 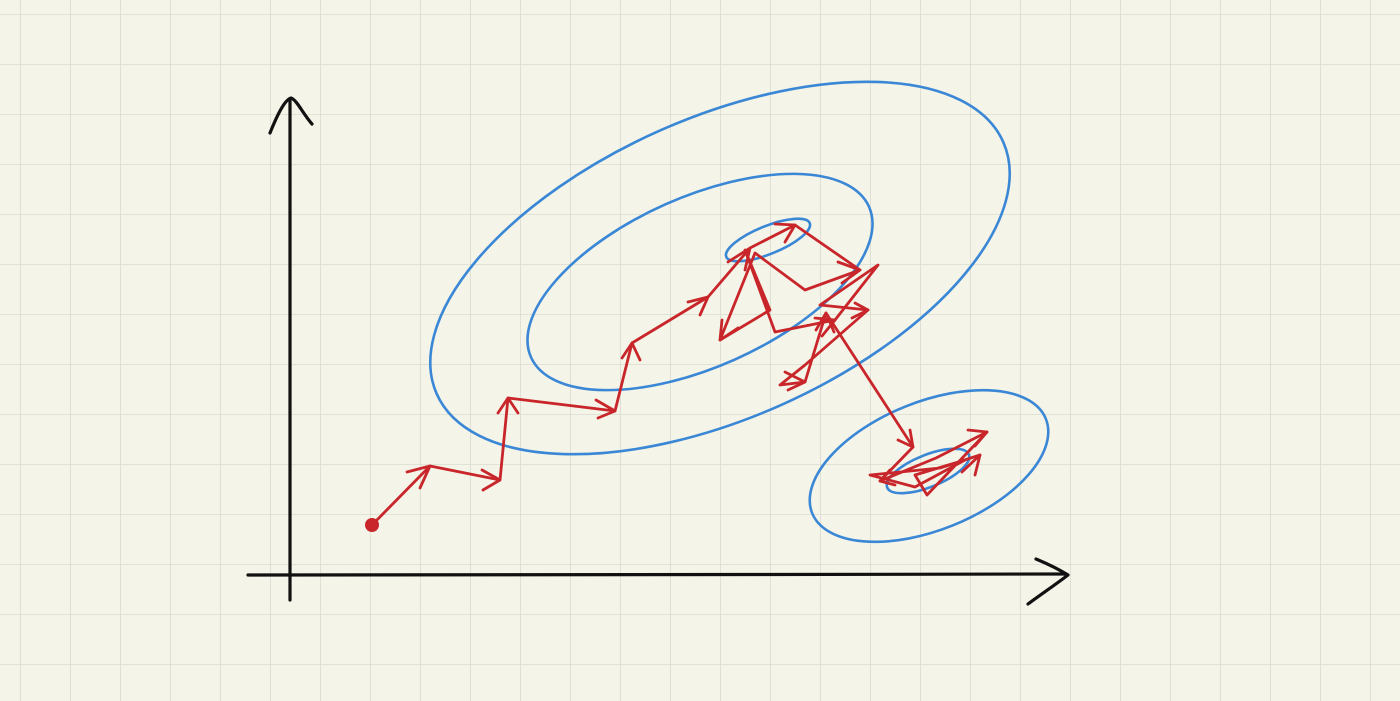 What do you see at coordinates (372, 525) in the screenshot?
I see `start-point` at bounding box center [372, 525].